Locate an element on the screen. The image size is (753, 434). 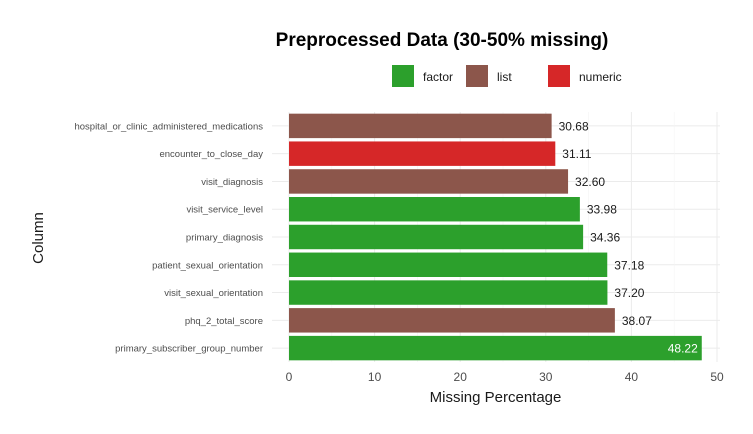
bar-primary-subscriber-group-number is located at coordinates (495, 348).